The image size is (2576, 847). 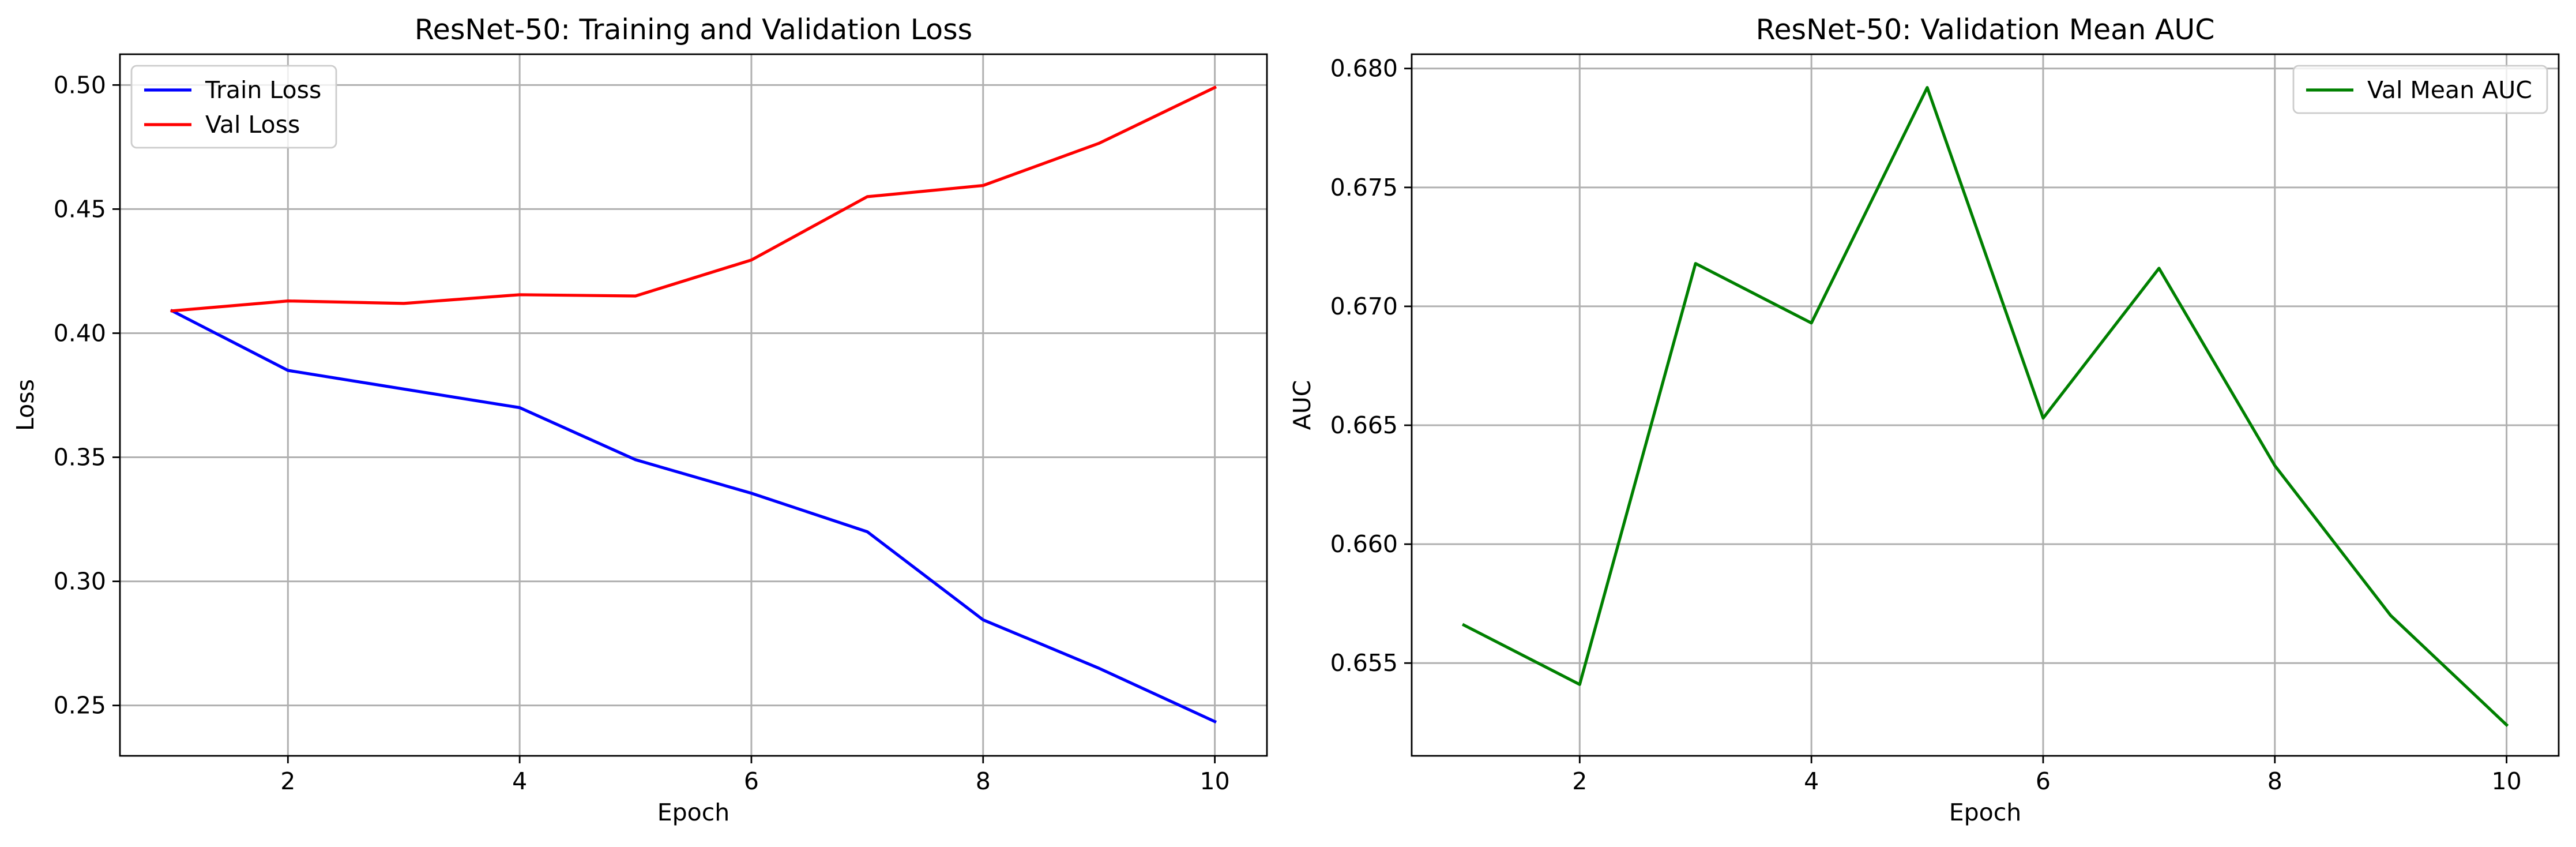 What do you see at coordinates (287, 781) in the screenshot?
I see `loss-chart-x-tick-label: 2` at bounding box center [287, 781].